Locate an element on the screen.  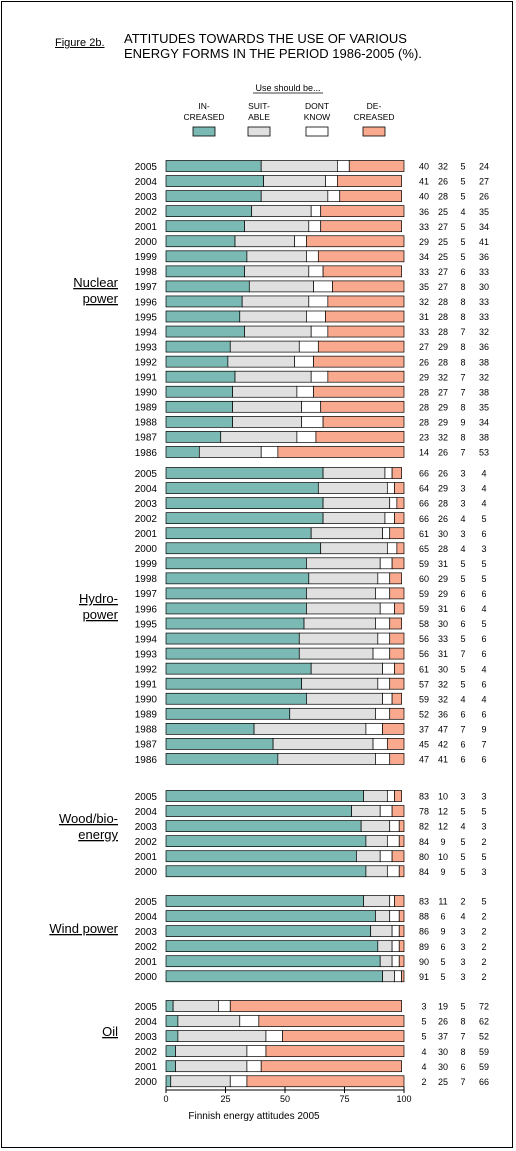
year-label: 1991 is located at coordinates (146, 685).